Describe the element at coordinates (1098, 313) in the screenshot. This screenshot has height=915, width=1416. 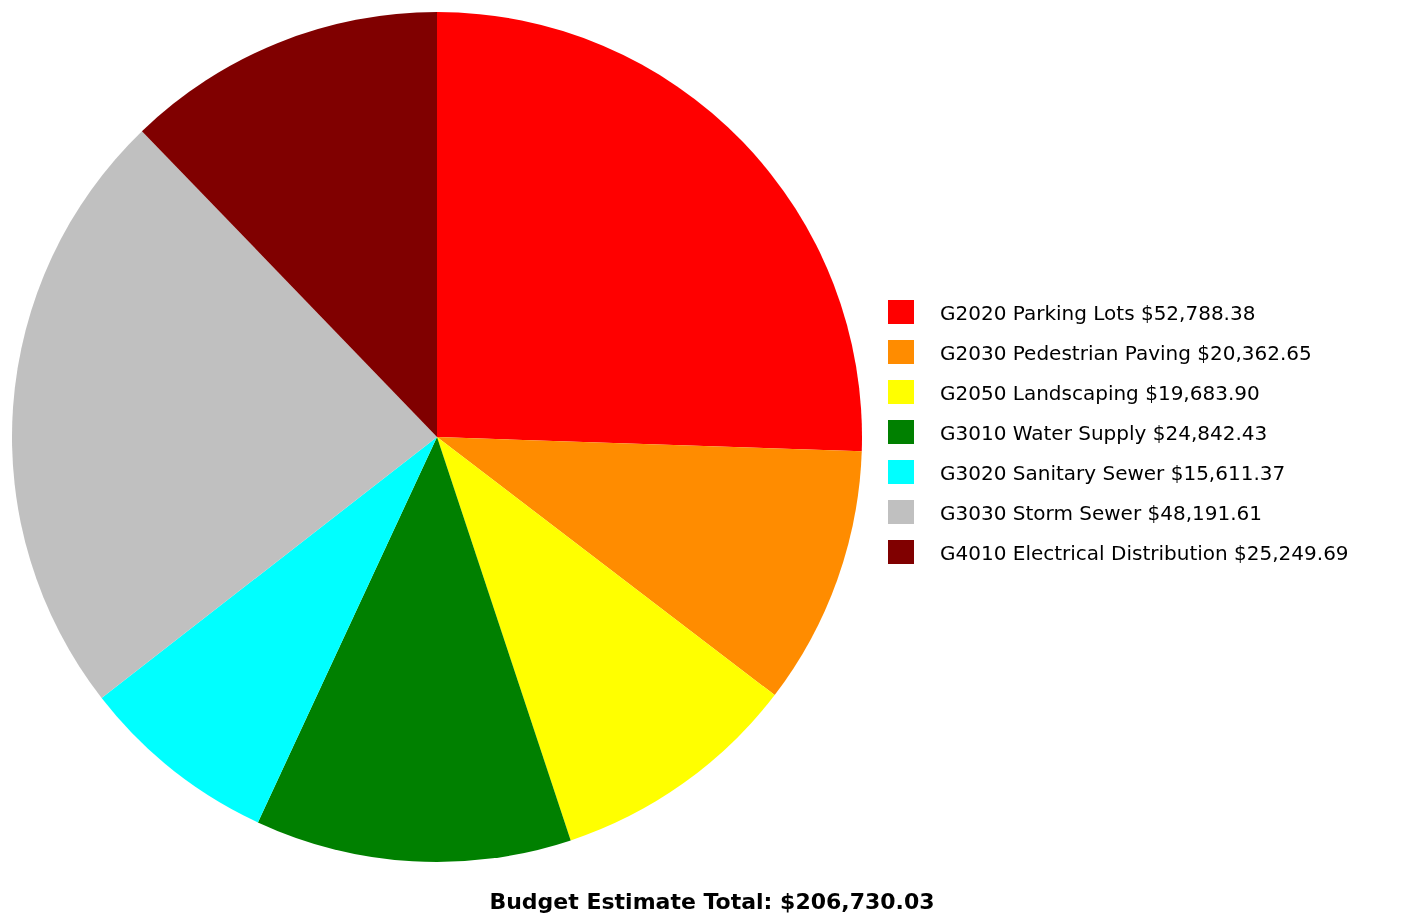
I see `legend-label: G2020 Parking Lots $52,788.38` at that location.